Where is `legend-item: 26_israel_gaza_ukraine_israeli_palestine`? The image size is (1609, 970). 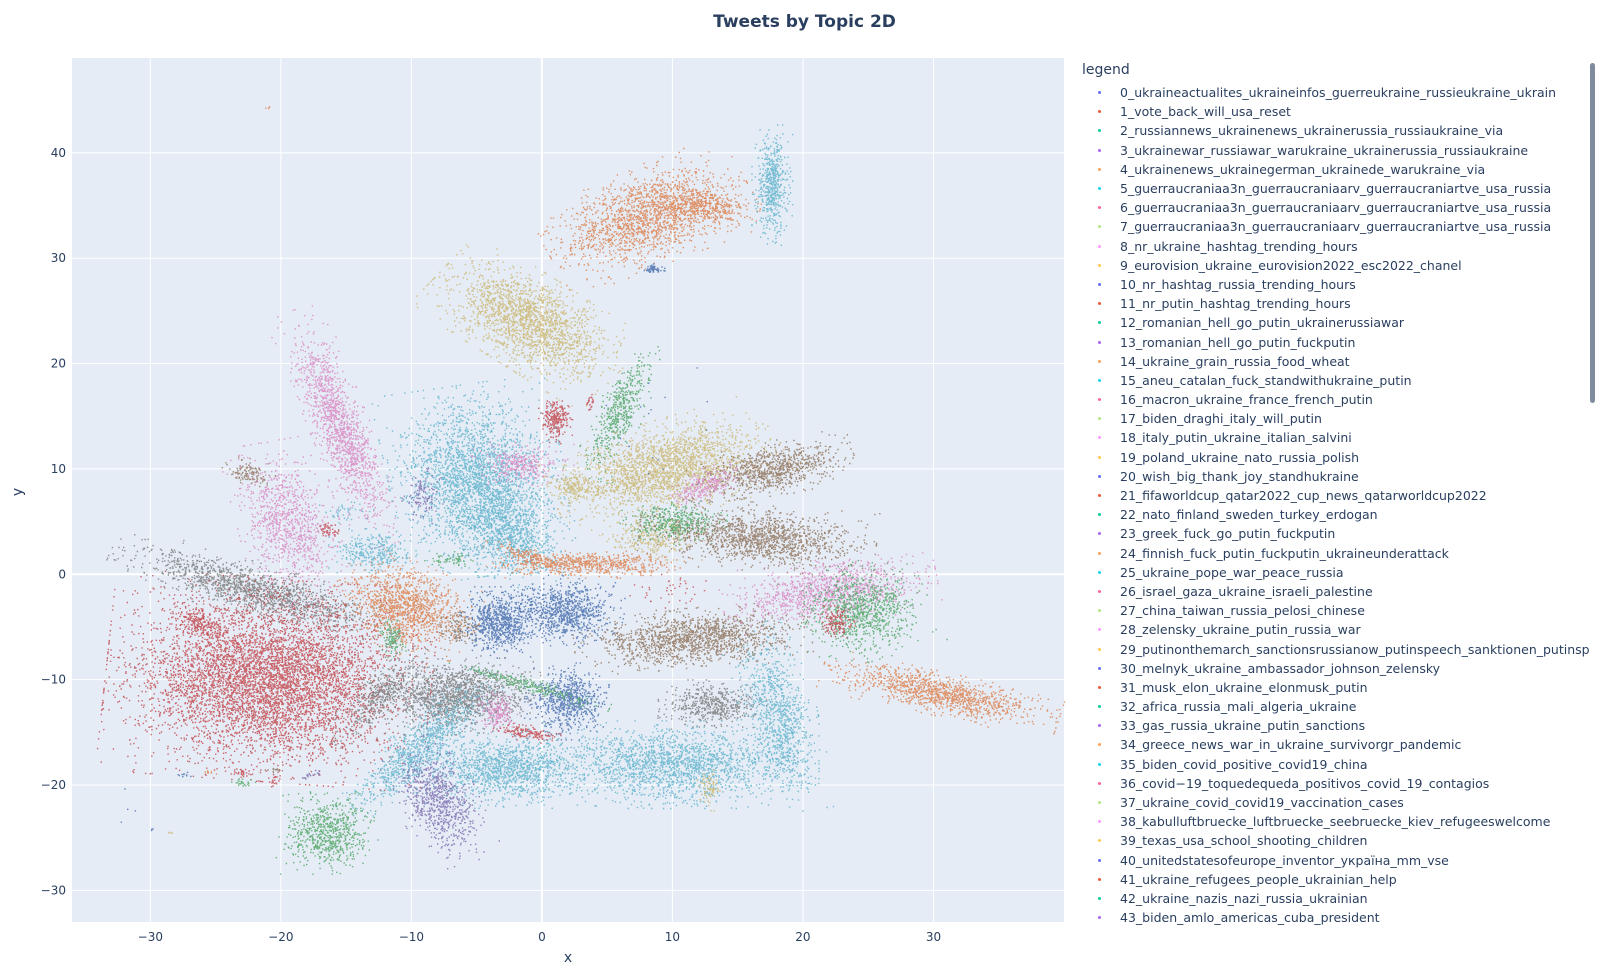
legend-item: 26_israel_gaza_ukraine_israeli_palestine is located at coordinates (1337, 591).